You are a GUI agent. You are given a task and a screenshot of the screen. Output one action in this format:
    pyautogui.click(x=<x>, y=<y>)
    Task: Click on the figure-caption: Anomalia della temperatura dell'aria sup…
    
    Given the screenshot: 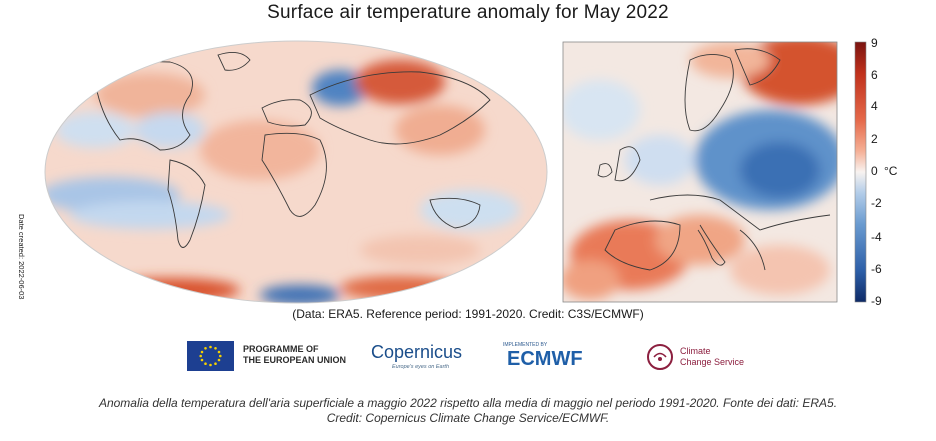 What is the action you would take?
    pyautogui.click(x=468, y=410)
    